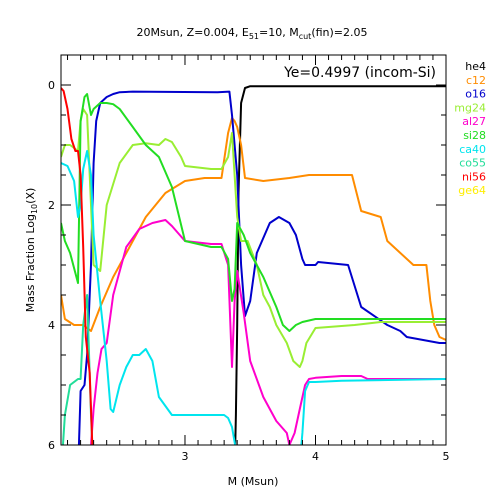 Image resolution: width=500 pixels, height=500 pixels. What do you see at coordinates (77, 266) in the screenshot?
I see `series-line-ni56` at bounding box center [77, 266].